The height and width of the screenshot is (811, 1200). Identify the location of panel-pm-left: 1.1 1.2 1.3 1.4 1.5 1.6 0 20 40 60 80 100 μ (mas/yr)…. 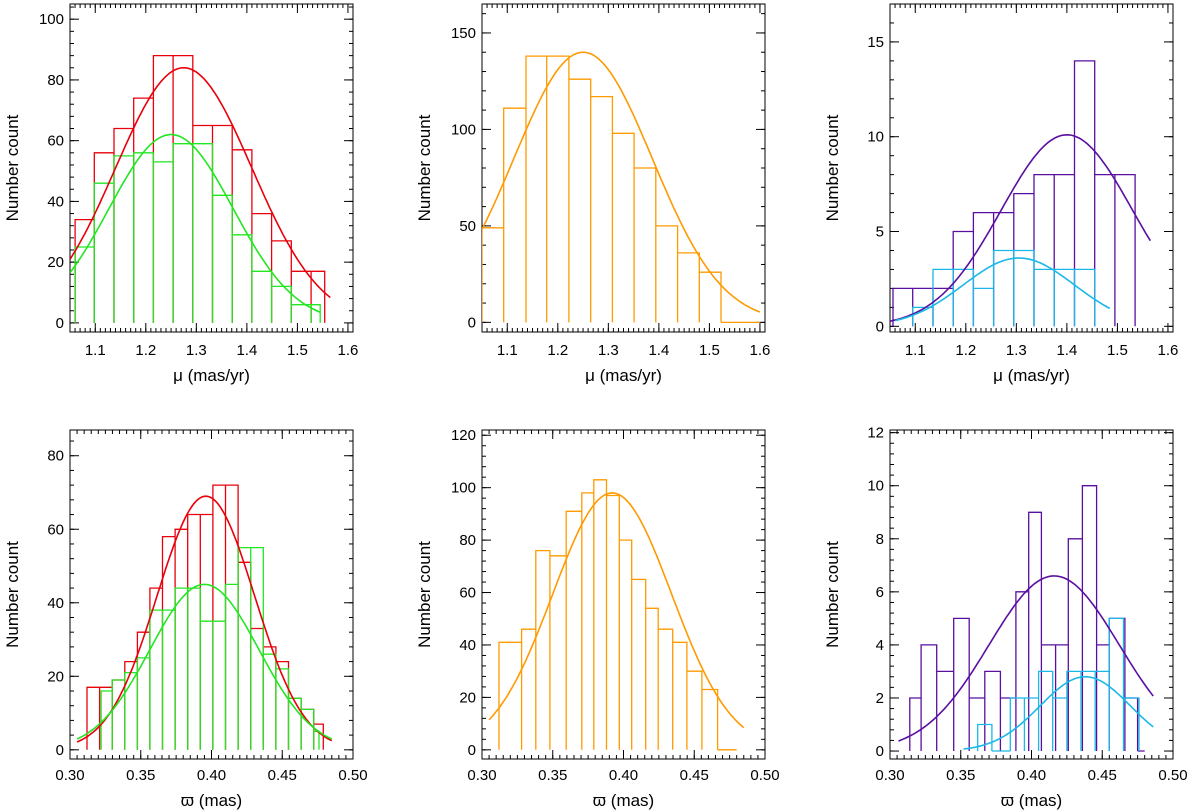
(181, 194).